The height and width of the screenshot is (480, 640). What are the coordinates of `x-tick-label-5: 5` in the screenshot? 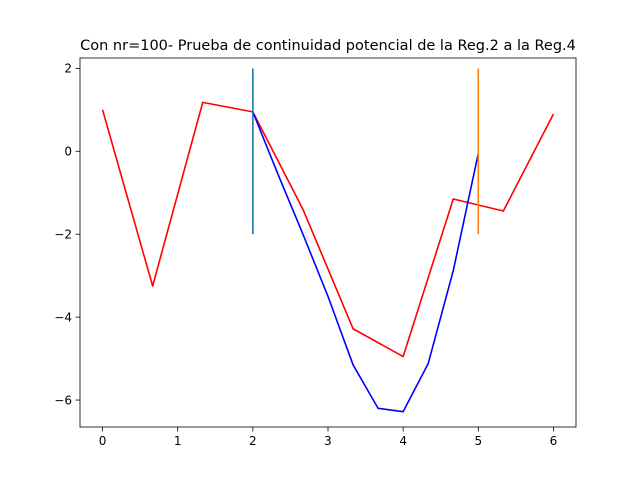 It's located at (478, 441).